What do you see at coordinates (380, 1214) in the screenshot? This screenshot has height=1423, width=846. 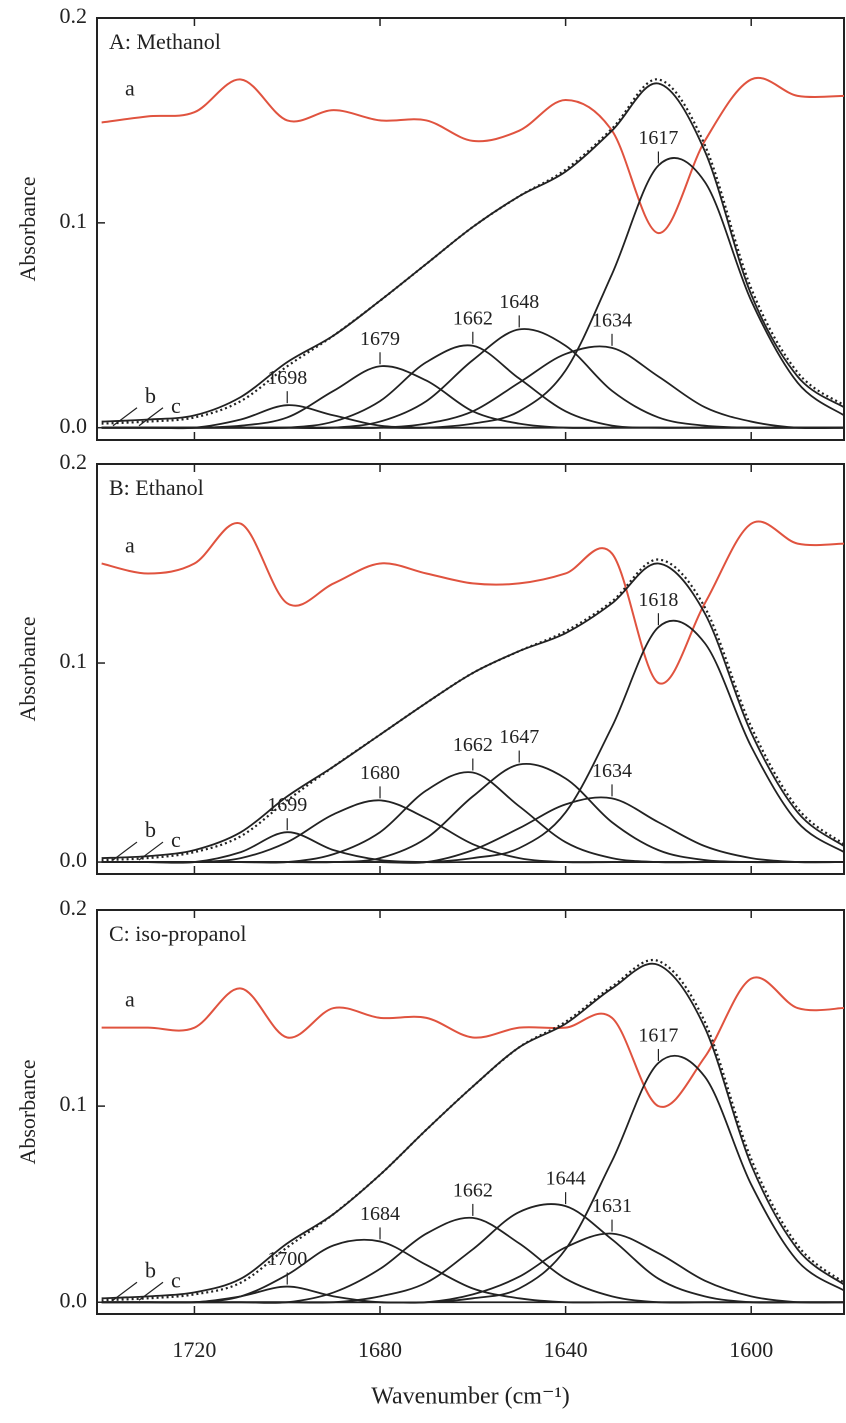 I see `peak-label: 1684` at bounding box center [380, 1214].